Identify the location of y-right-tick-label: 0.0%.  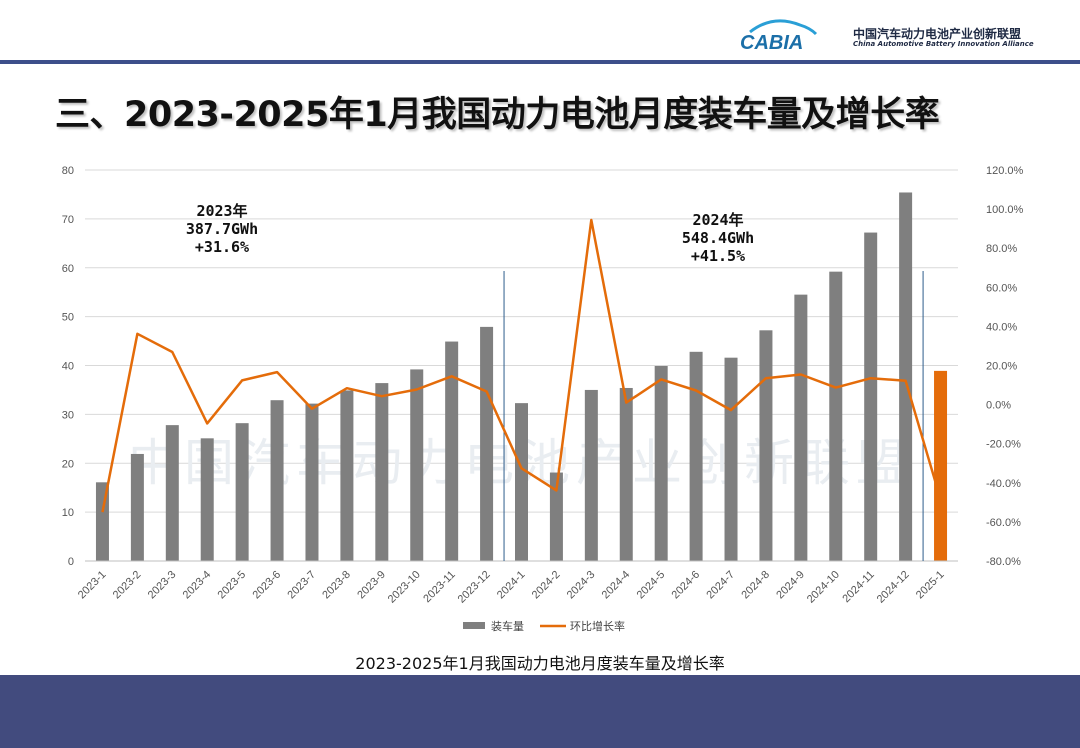
(998, 406).